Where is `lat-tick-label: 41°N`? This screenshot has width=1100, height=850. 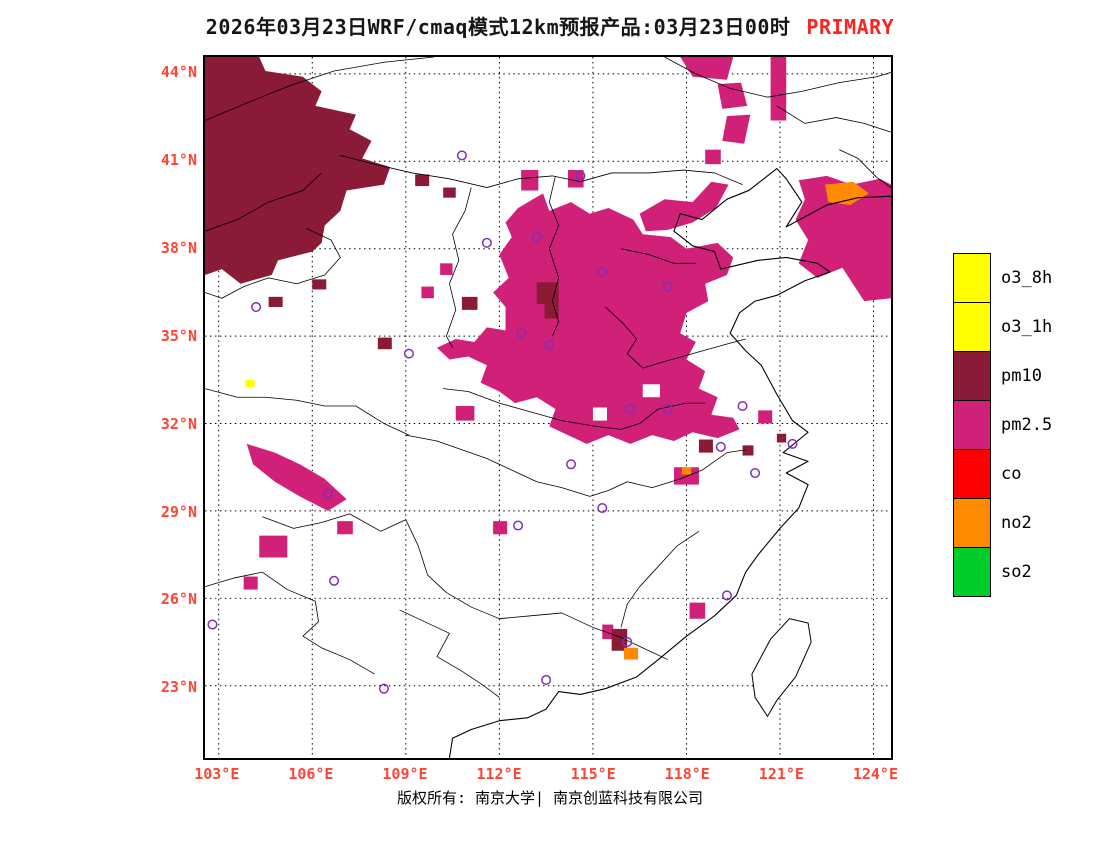
lat-tick-label: 41°N is located at coordinates (178, 159).